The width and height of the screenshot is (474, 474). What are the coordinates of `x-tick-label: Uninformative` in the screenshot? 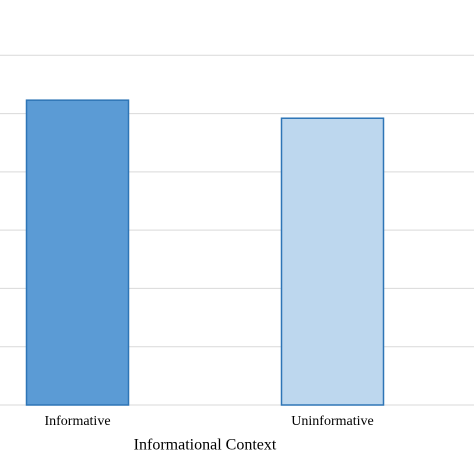 It's located at (332, 421).